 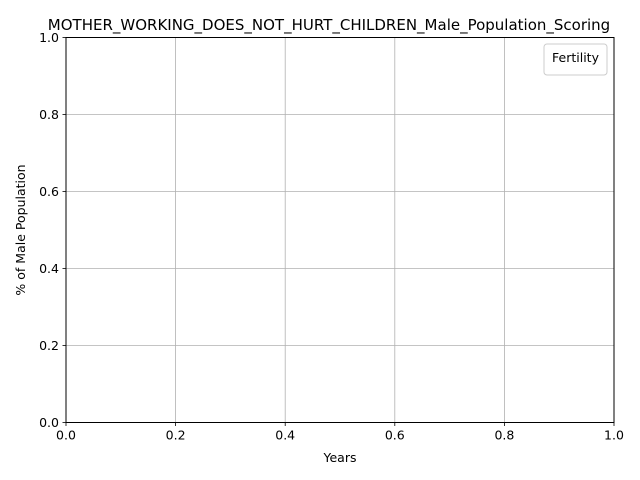 What do you see at coordinates (614, 435) in the screenshot?
I see `x-tick-label: 1.0` at bounding box center [614, 435].